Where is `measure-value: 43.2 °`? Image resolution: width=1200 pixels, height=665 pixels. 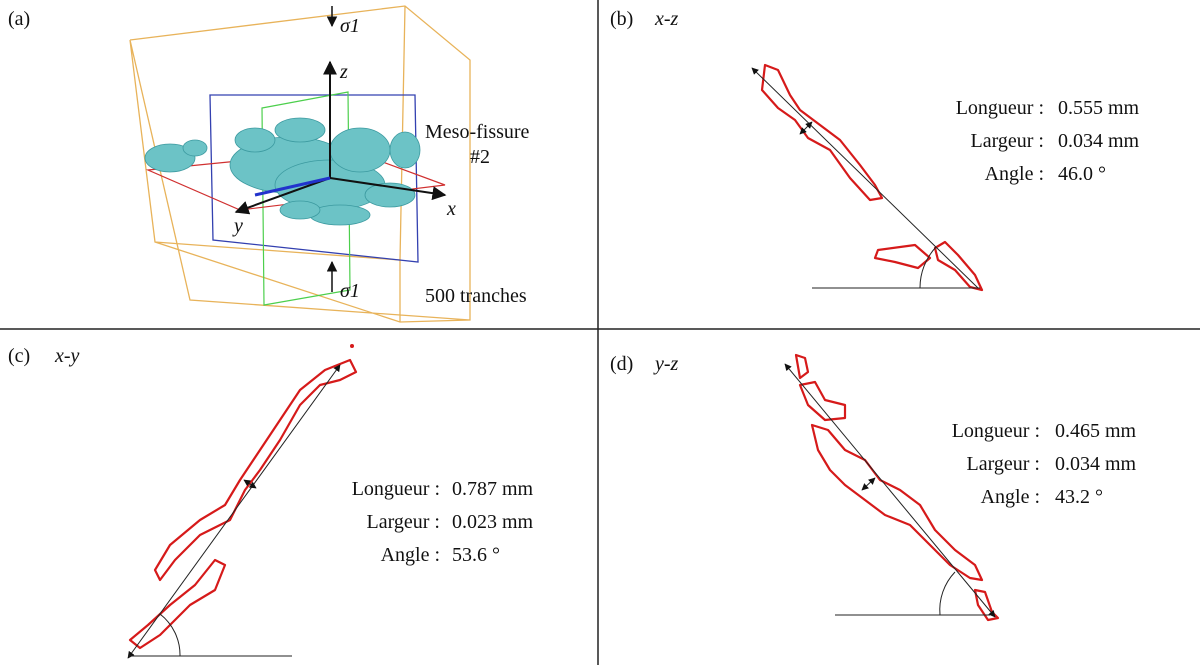
measure-value: 43.2 ° is located at coordinates (1079, 497).